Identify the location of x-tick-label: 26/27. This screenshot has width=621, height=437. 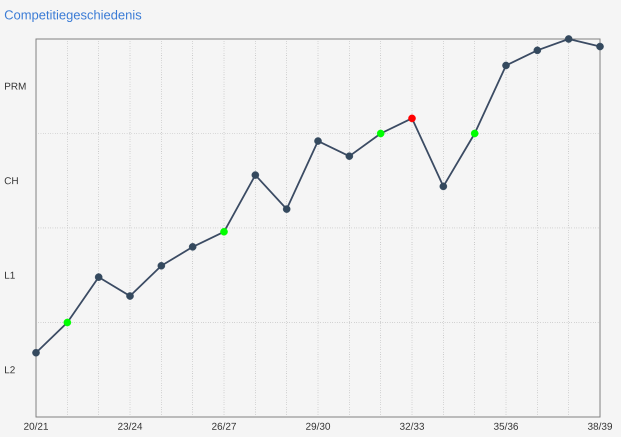
(224, 426).